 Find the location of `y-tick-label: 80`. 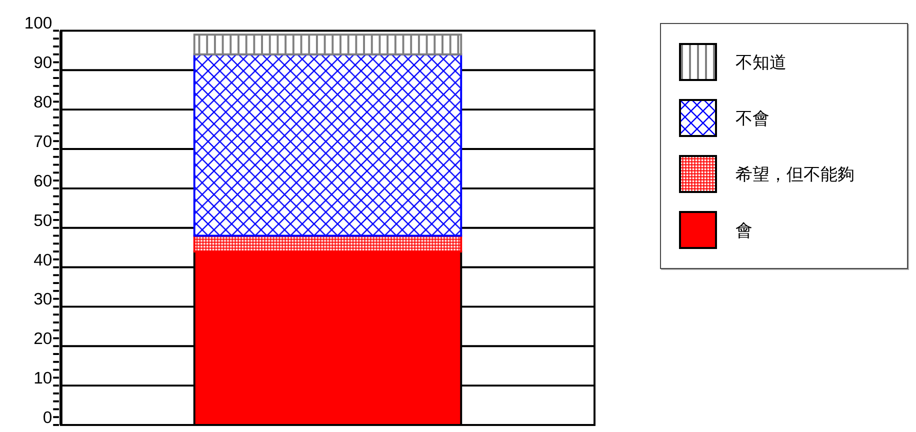

y-tick-label: 80 is located at coordinates (43, 102).